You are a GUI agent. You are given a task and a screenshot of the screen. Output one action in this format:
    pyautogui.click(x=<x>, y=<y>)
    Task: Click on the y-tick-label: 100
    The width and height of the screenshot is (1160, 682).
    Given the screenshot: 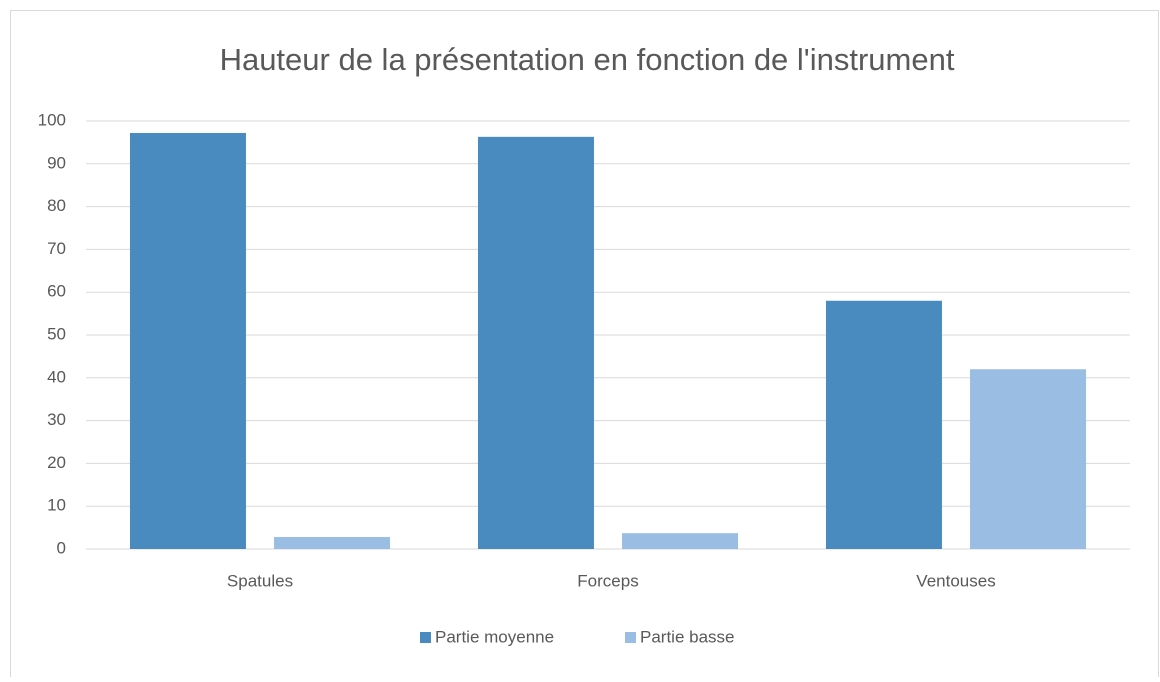 What is the action you would take?
    pyautogui.click(x=52, y=119)
    